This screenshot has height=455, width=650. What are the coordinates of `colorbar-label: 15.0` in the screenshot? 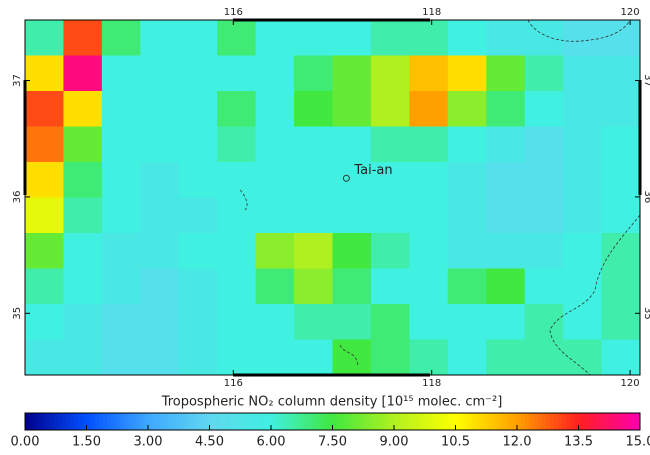 It's located at (638, 442).